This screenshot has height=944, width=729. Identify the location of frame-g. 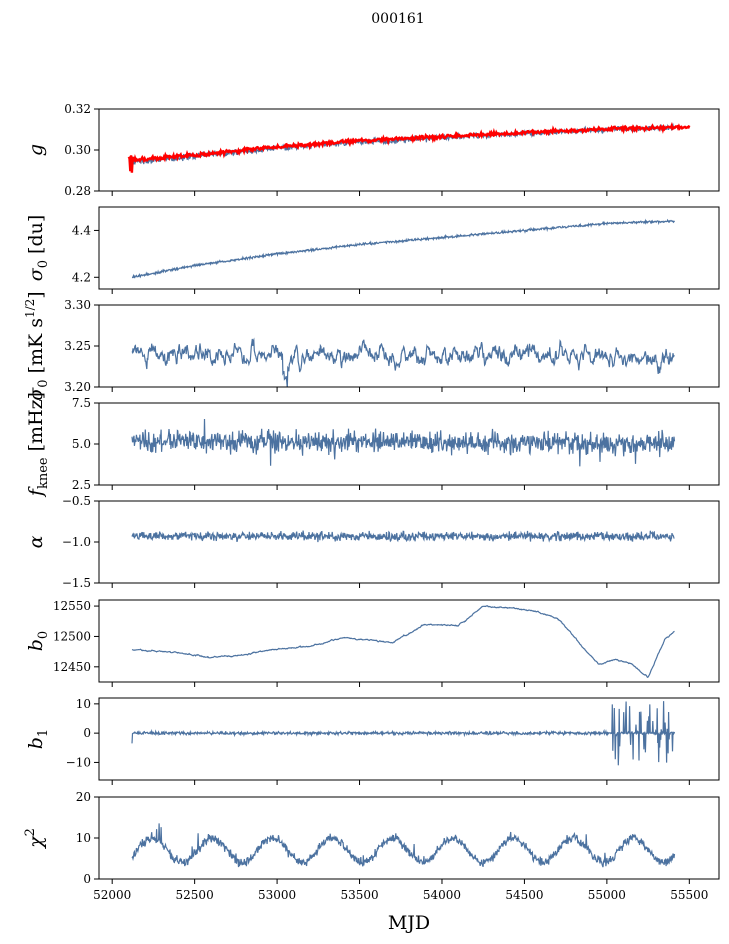
(409, 150).